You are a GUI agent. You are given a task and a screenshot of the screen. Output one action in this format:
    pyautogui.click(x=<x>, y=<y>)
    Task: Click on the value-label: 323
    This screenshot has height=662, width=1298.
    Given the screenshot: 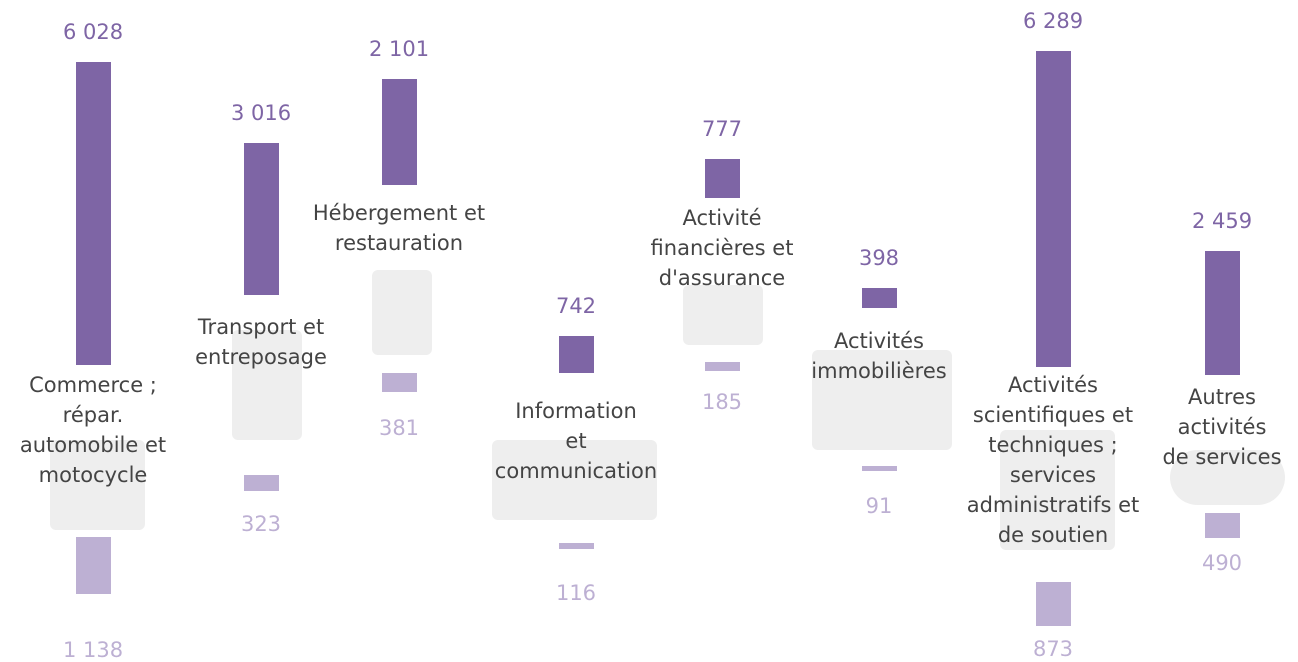 What is the action you would take?
    pyautogui.click(x=261, y=524)
    